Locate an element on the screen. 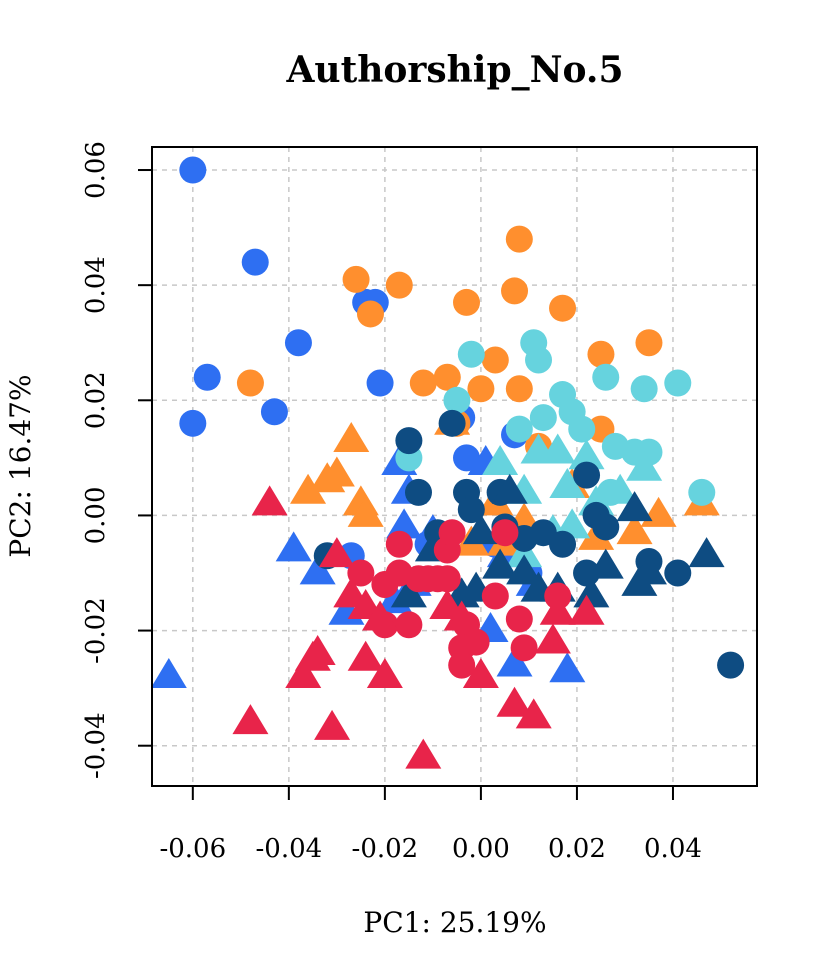  y-axis: -0.04 -0.02 0.00 0.02 0.04 0.06 is located at coordinates (117, 460).